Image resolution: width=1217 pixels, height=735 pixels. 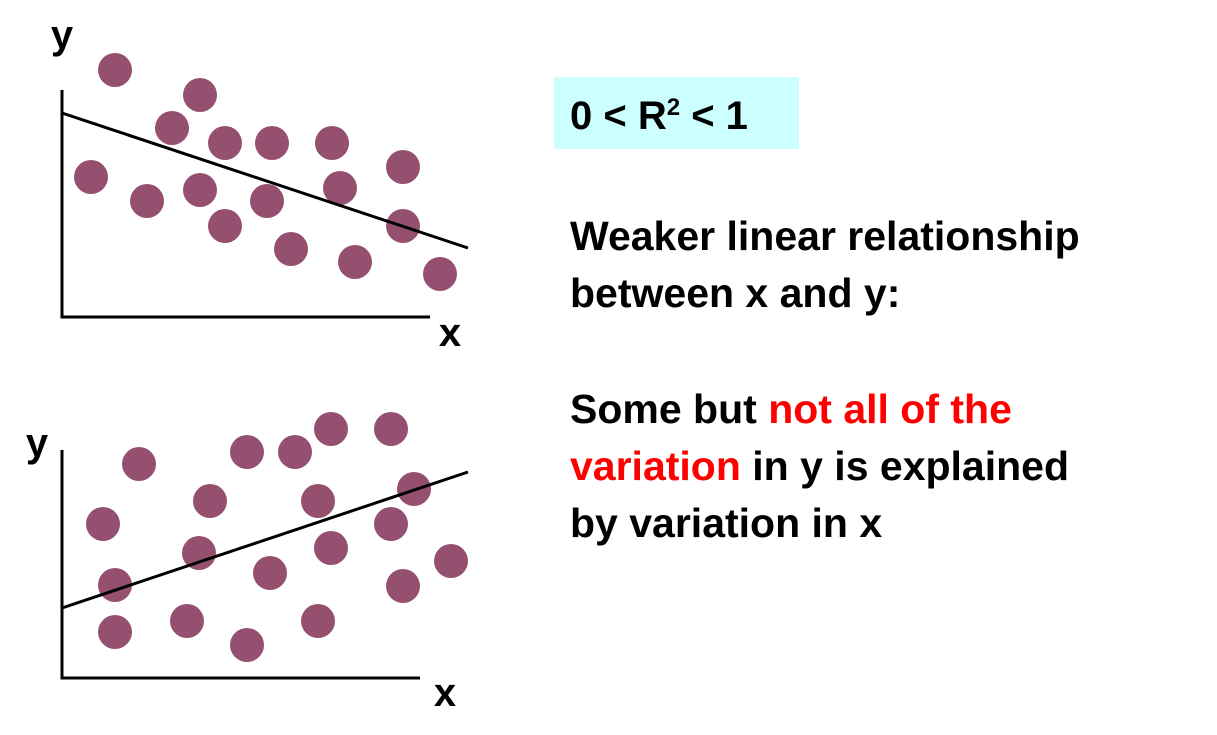 I want to click on explanation-line: Some but not all of the, so click(x=791, y=409).